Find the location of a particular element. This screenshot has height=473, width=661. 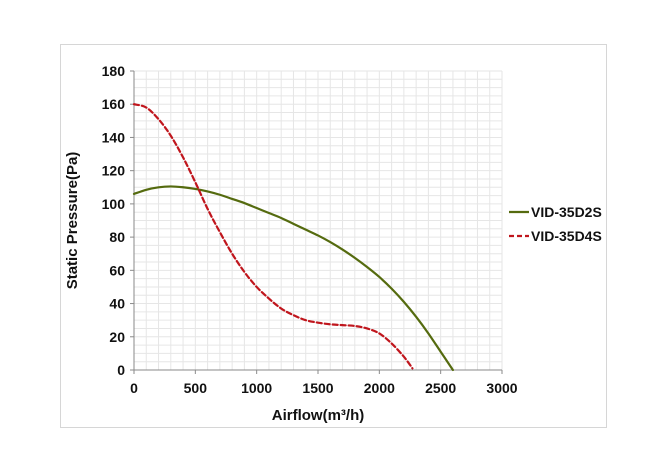

x-tick-label: 500 is located at coordinates (196, 388).